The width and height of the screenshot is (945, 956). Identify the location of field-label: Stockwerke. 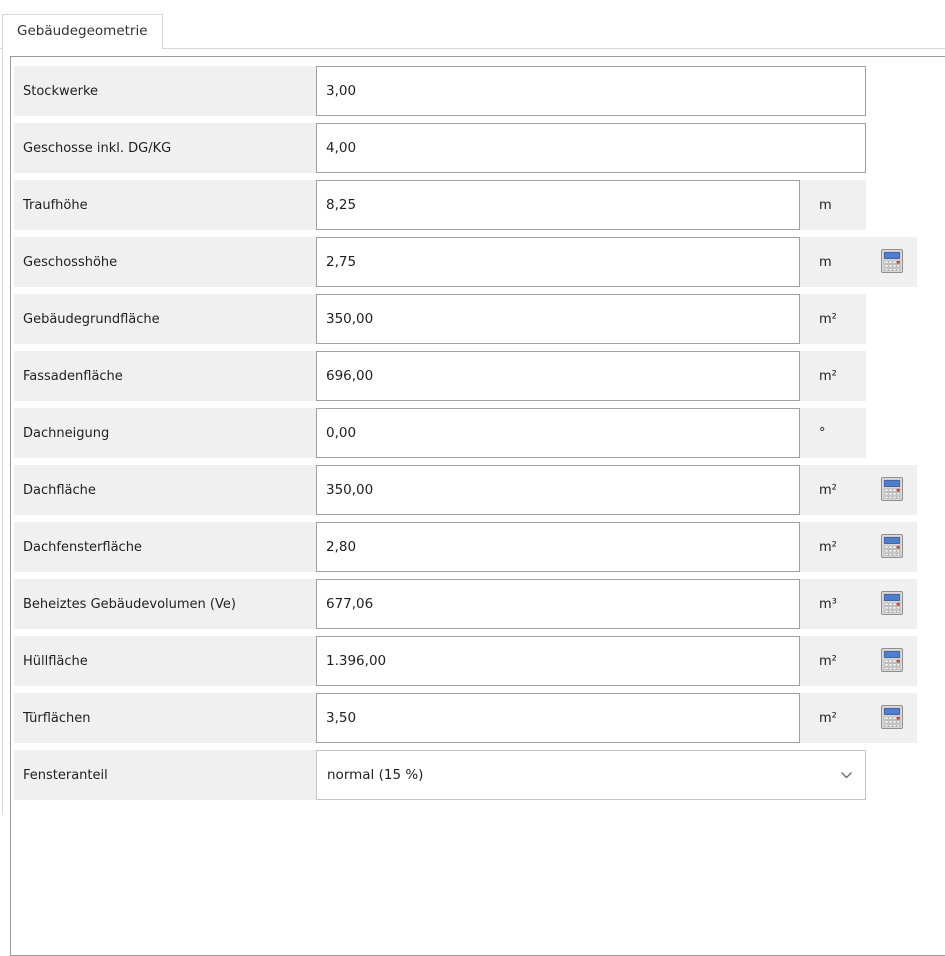
(61, 91).